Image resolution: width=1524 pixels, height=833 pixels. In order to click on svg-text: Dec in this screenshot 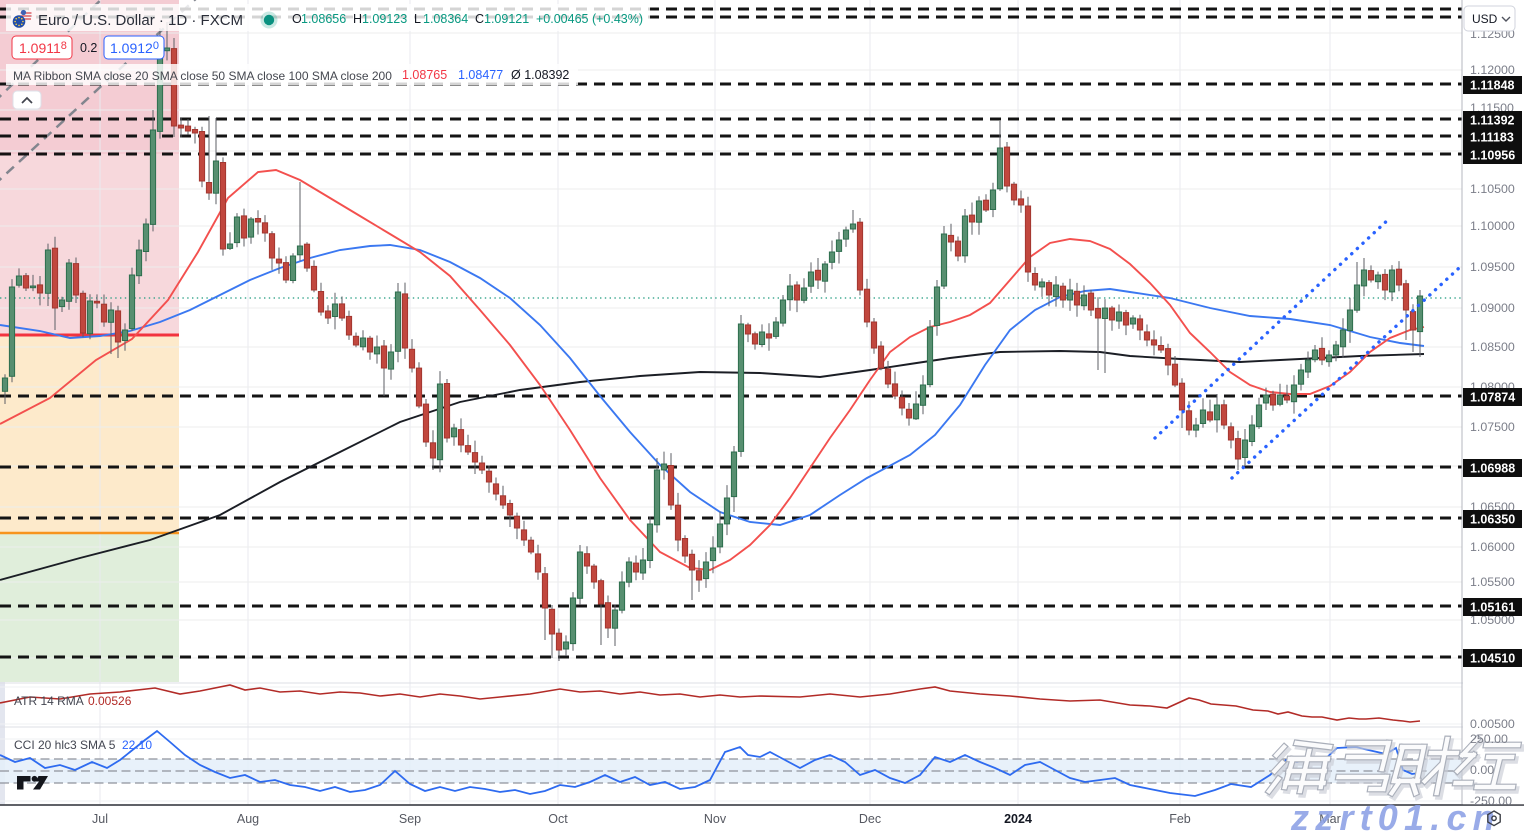, I will do `click(870, 819)`.